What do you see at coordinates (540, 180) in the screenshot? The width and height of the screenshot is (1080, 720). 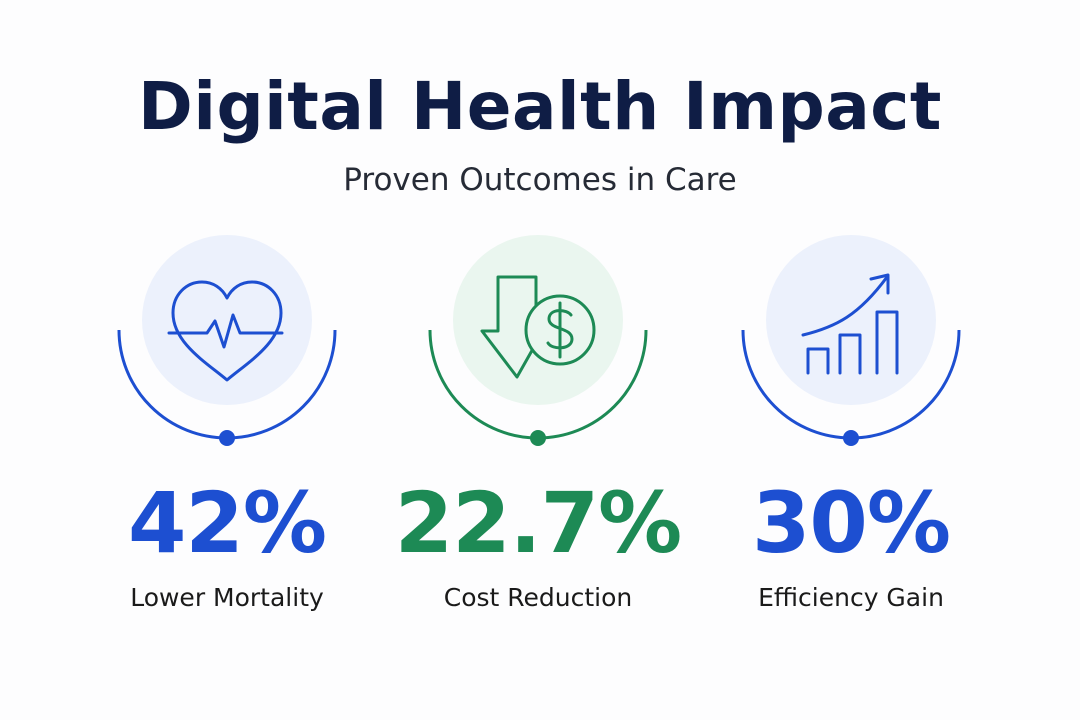 I see `page-subtitle: Proven Outcomes in Care` at bounding box center [540, 180].